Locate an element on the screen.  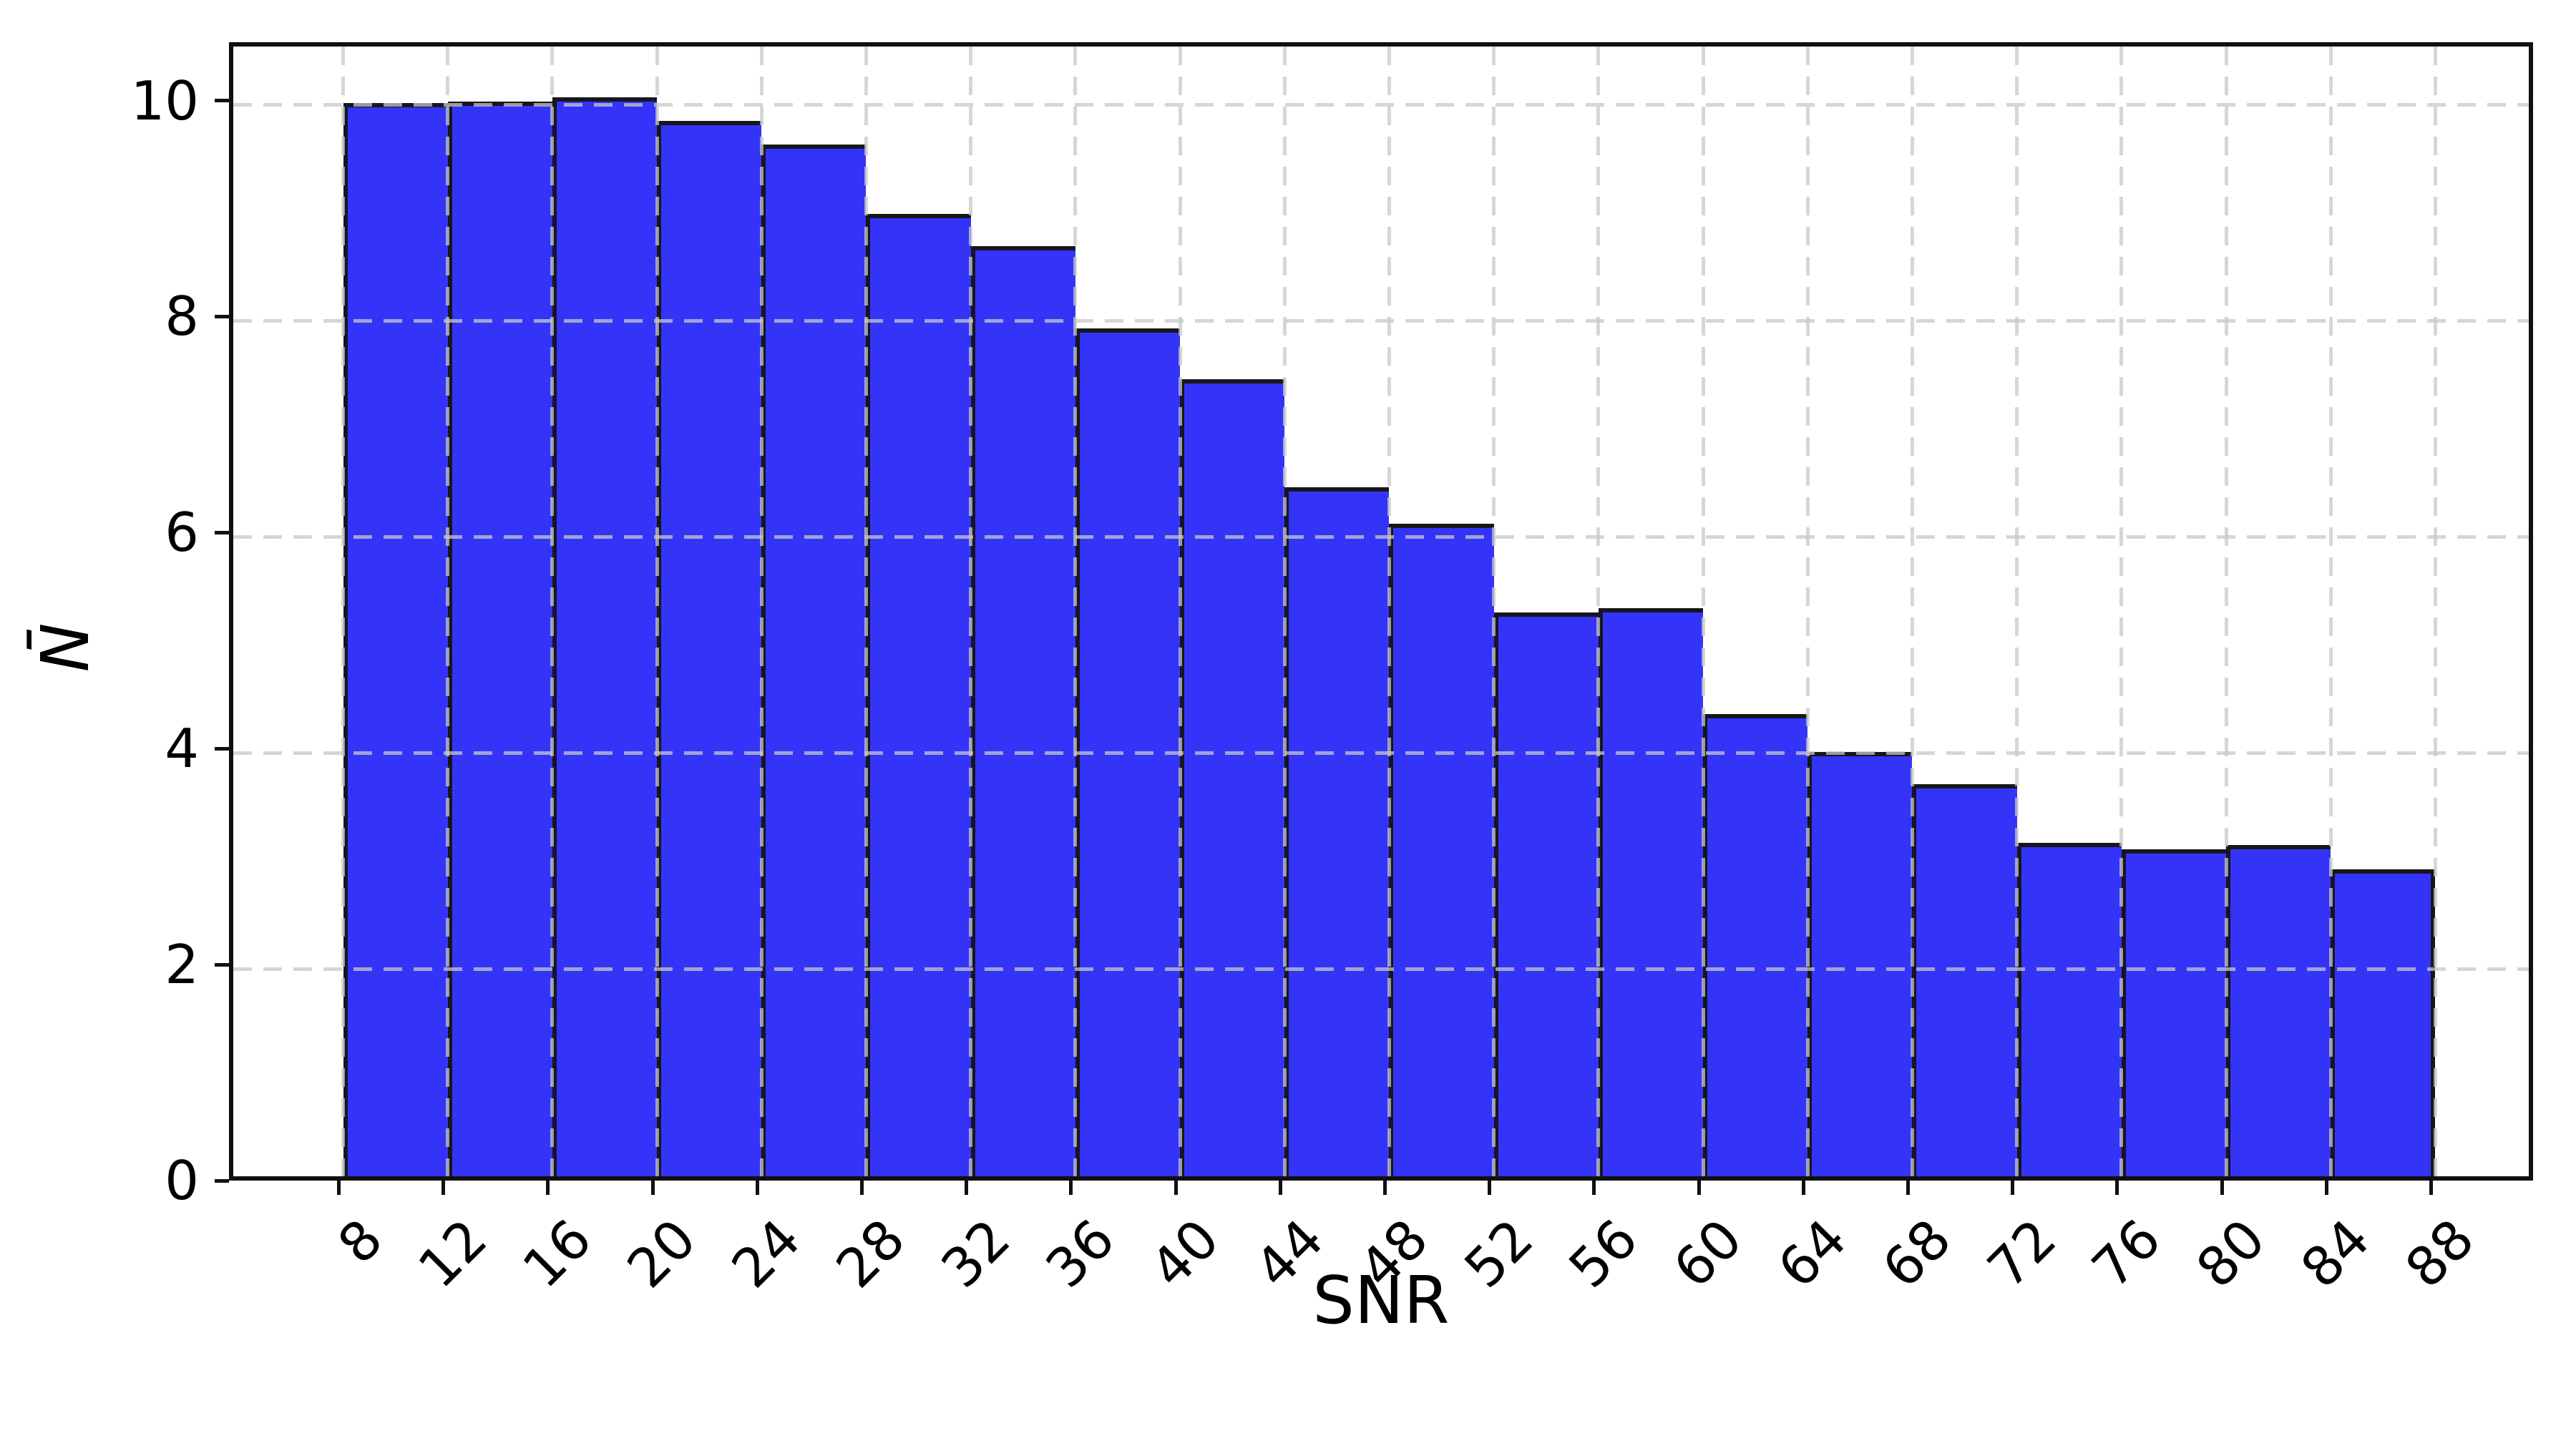
y-tick-label: 2 is located at coordinates (182, 965).